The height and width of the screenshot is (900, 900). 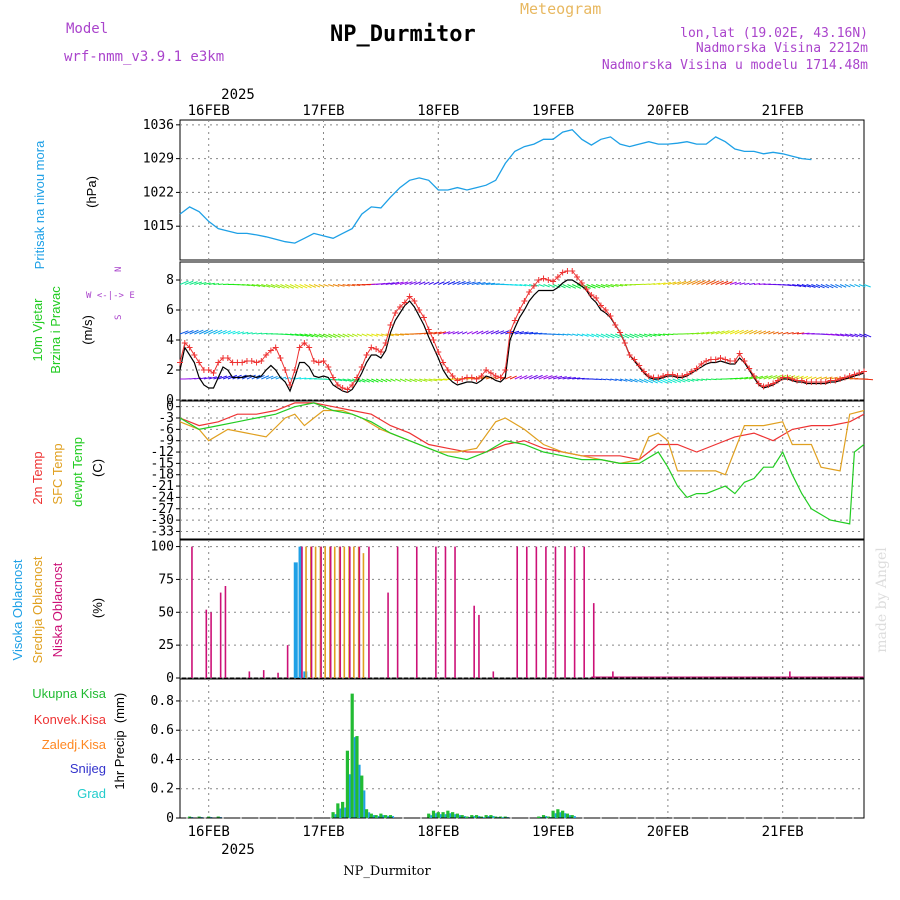 I want to click on date-label-top: 16FEB, so click(x=209, y=111).